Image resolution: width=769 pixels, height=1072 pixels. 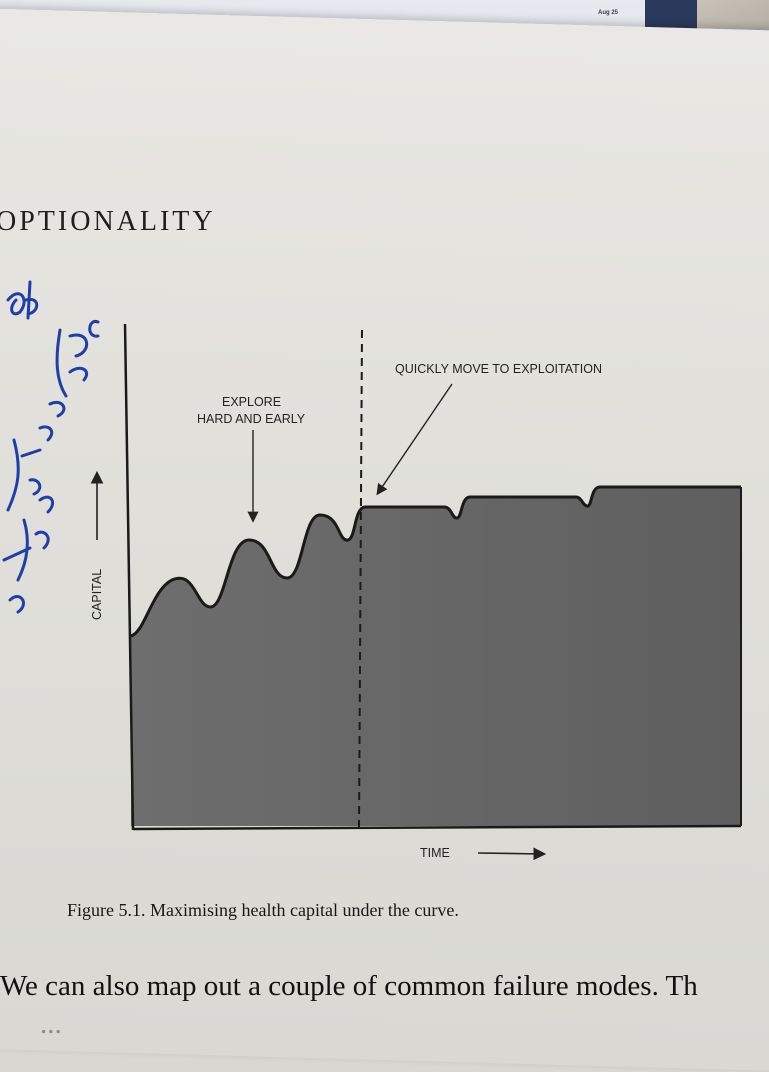 I want to click on capital-curve, so click(x=435, y=561).